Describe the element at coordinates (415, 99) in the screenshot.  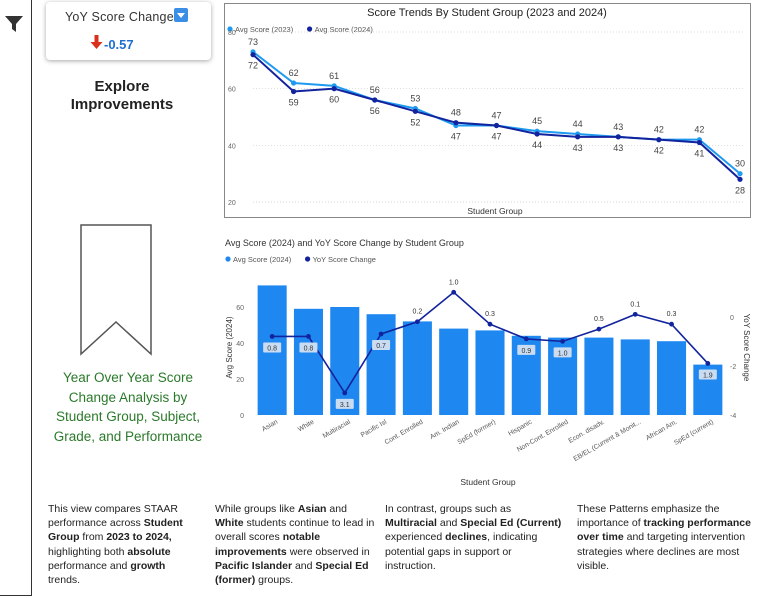
I see `data-label: 53` at that location.